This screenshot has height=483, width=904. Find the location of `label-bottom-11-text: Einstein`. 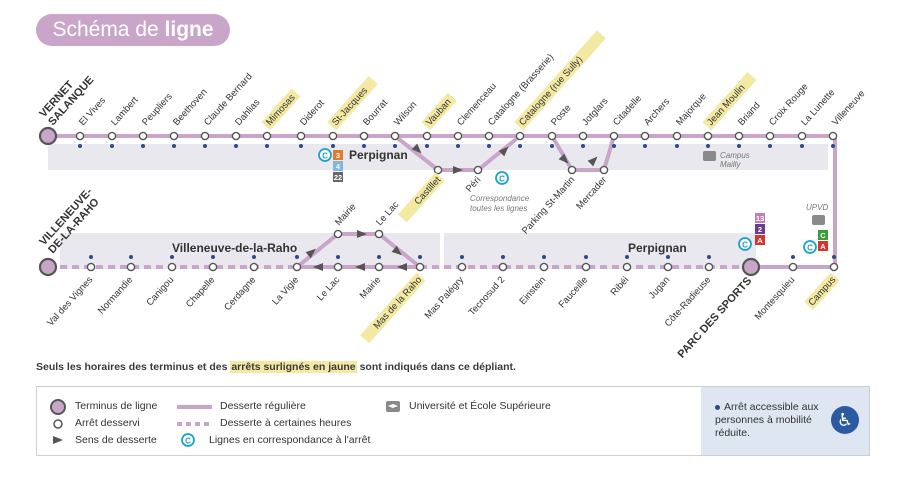

label-bottom-11-text: Einstein is located at coordinates (532, 291).